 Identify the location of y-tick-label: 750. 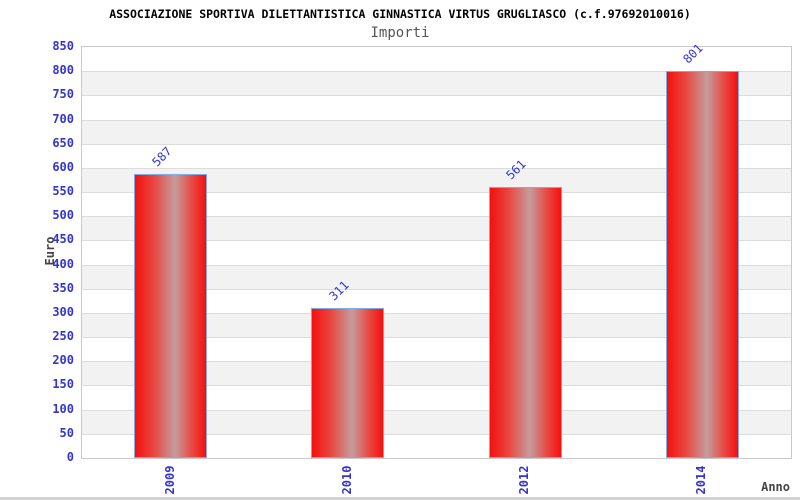
(63, 94).